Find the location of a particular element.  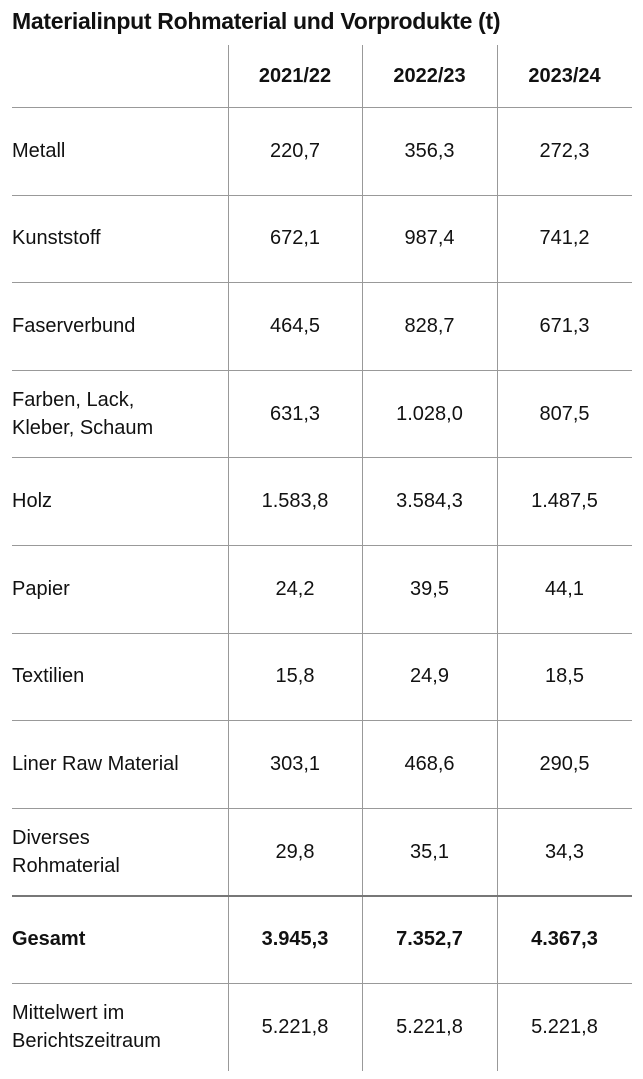

row-label: Holz is located at coordinates (117, 501).